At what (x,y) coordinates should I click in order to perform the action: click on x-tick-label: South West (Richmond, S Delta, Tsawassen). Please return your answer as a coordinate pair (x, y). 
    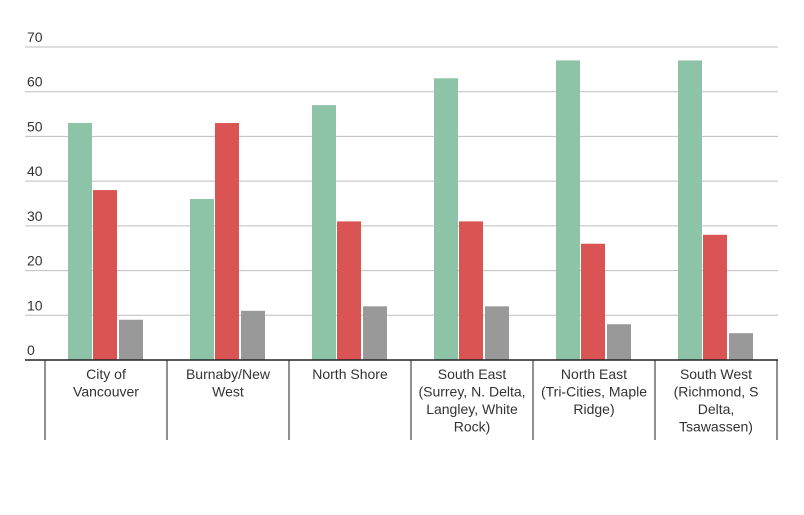
    Looking at the image, I should click on (716, 400).